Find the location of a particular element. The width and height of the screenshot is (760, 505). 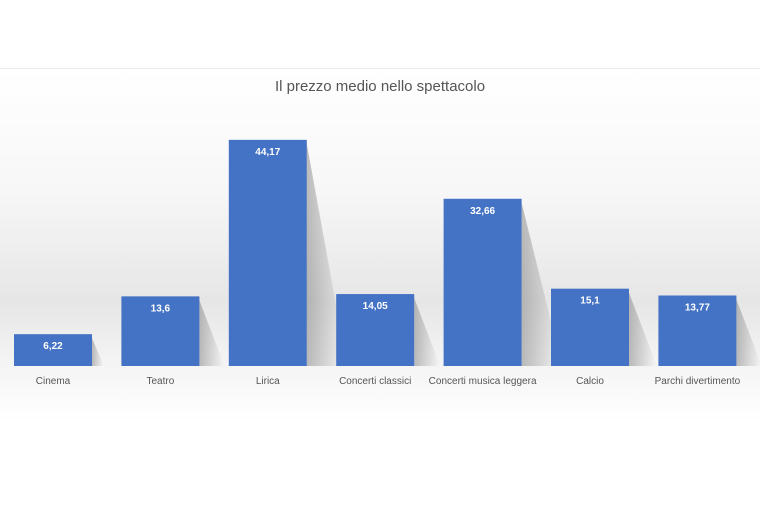

data-label: 13,77 is located at coordinates (697, 307).